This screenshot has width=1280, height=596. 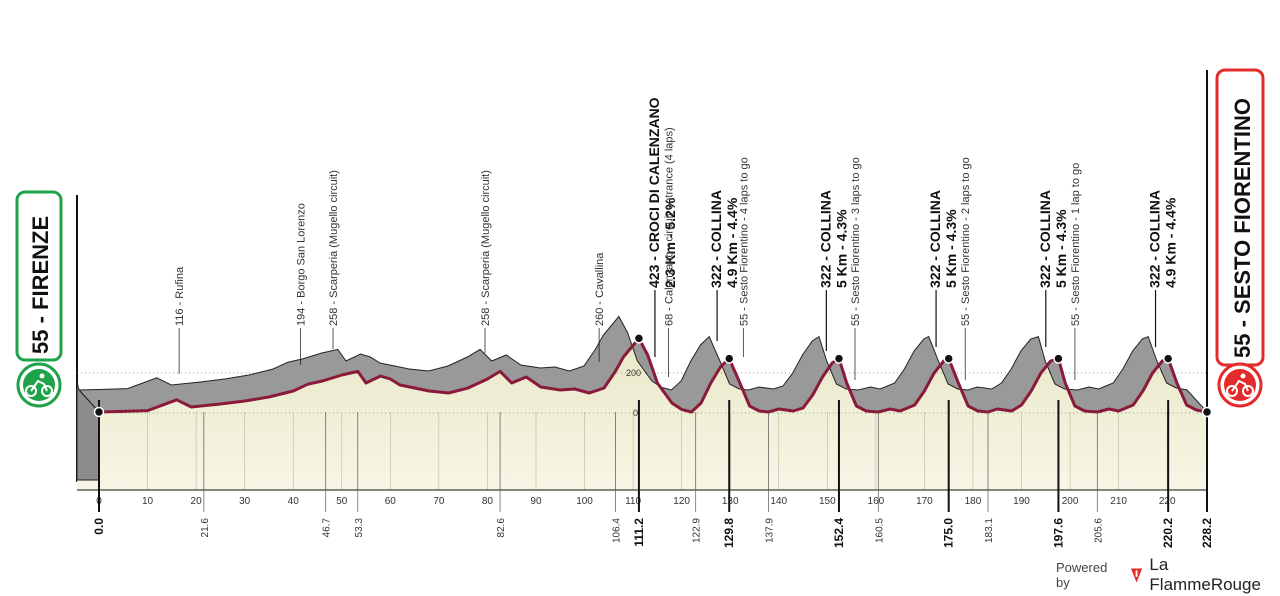 What do you see at coordinates (973, 501) in the screenshot?
I see `x-tick-label: 180` at bounding box center [973, 501].